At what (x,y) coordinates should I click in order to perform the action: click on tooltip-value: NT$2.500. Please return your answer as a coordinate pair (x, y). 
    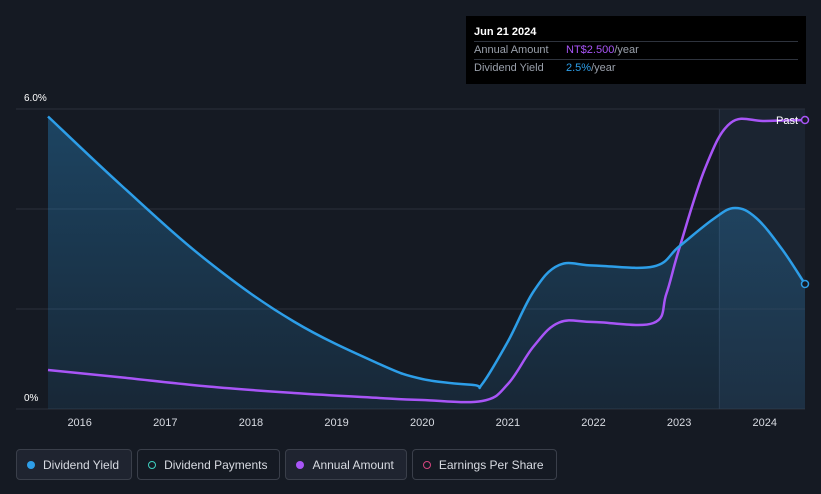
    Looking at the image, I should click on (590, 50).